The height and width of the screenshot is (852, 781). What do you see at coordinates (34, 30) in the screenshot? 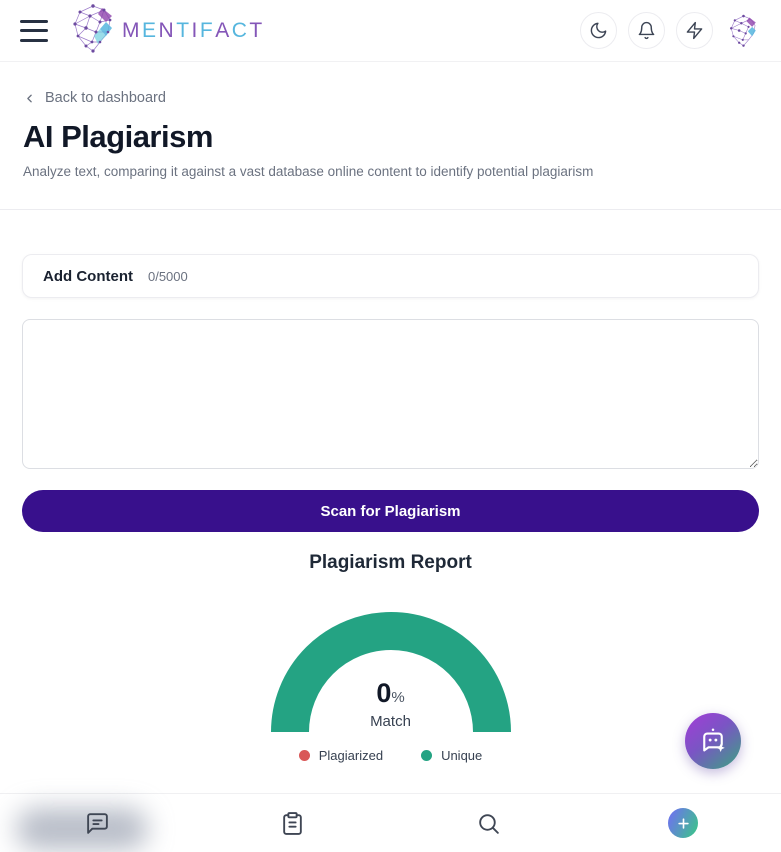
I see `menu-icon` at bounding box center [34, 30].